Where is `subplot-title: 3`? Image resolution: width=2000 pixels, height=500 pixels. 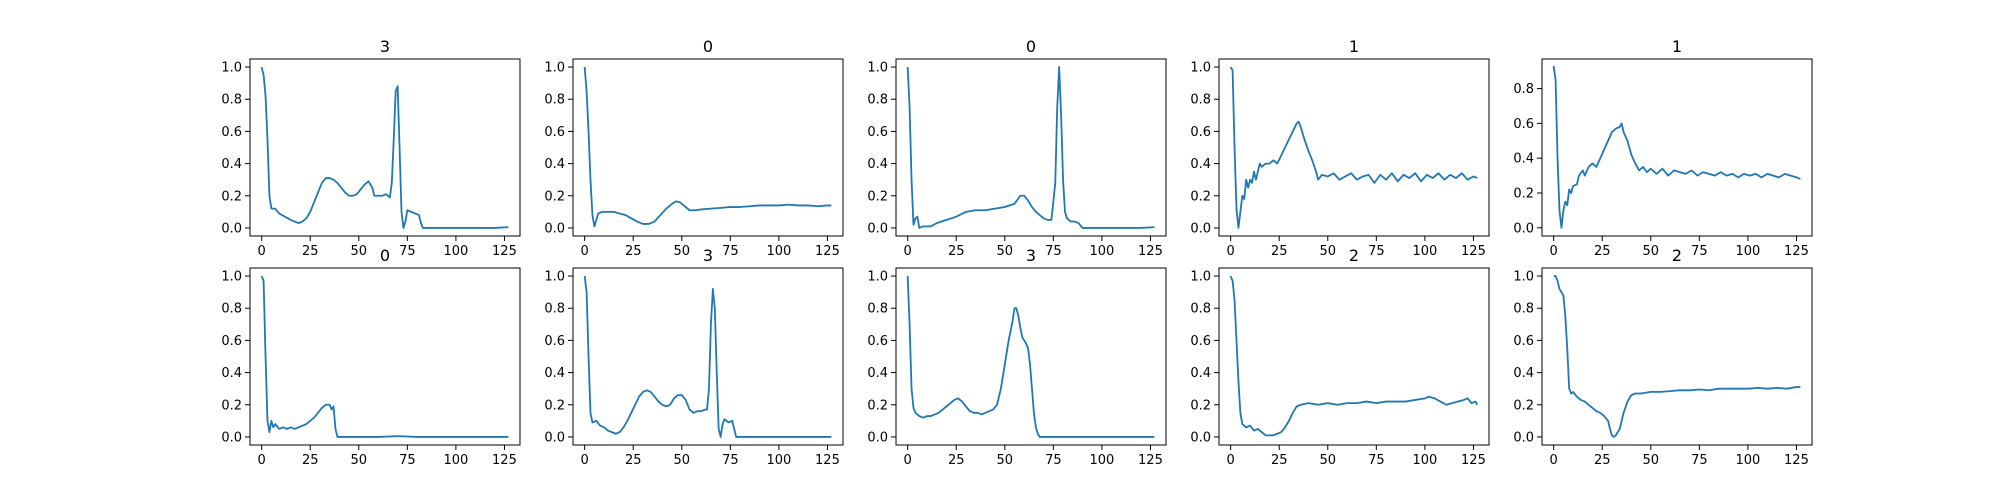
subplot-title: 3 is located at coordinates (708, 255).